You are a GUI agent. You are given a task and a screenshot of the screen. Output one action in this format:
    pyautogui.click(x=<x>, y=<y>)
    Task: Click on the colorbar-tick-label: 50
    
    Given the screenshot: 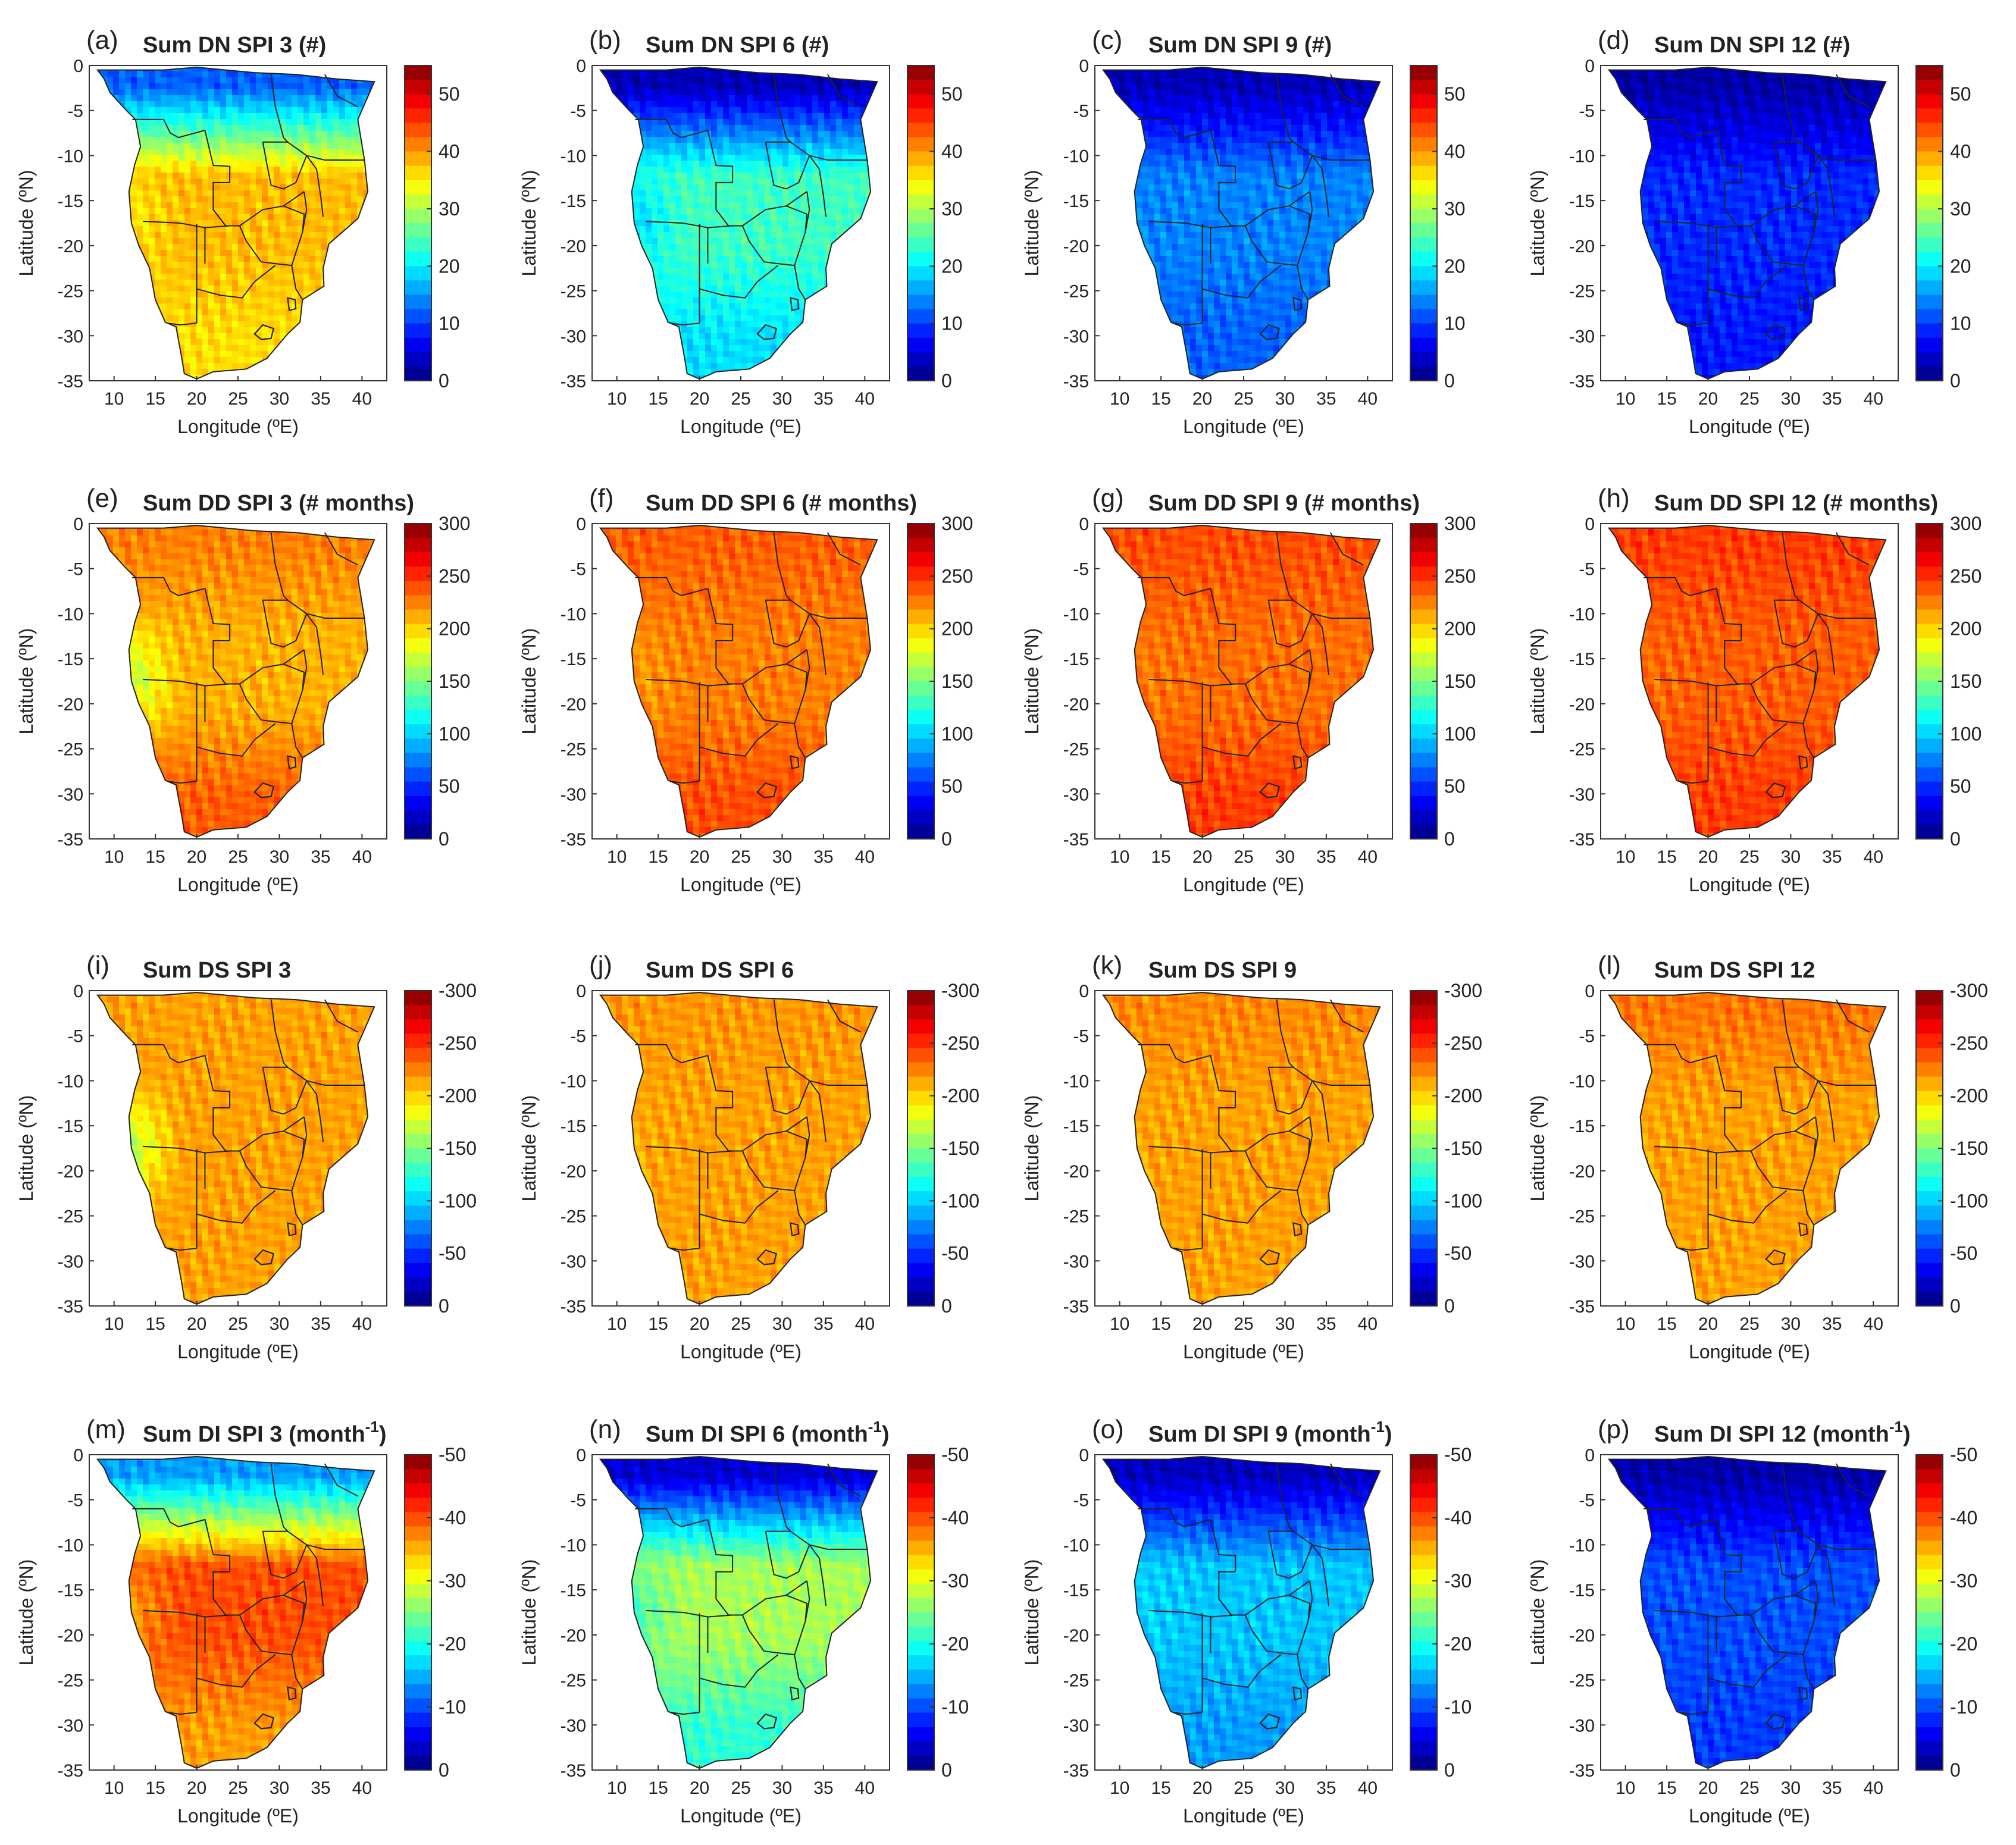 What is the action you would take?
    pyautogui.click(x=450, y=94)
    